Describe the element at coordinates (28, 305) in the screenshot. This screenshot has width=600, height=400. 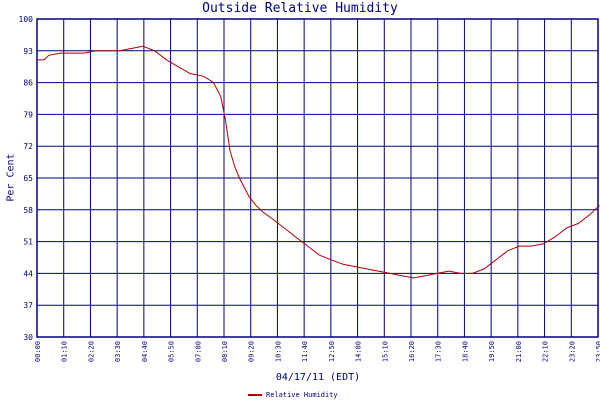
I see `y-tick-label: 37` at that location.